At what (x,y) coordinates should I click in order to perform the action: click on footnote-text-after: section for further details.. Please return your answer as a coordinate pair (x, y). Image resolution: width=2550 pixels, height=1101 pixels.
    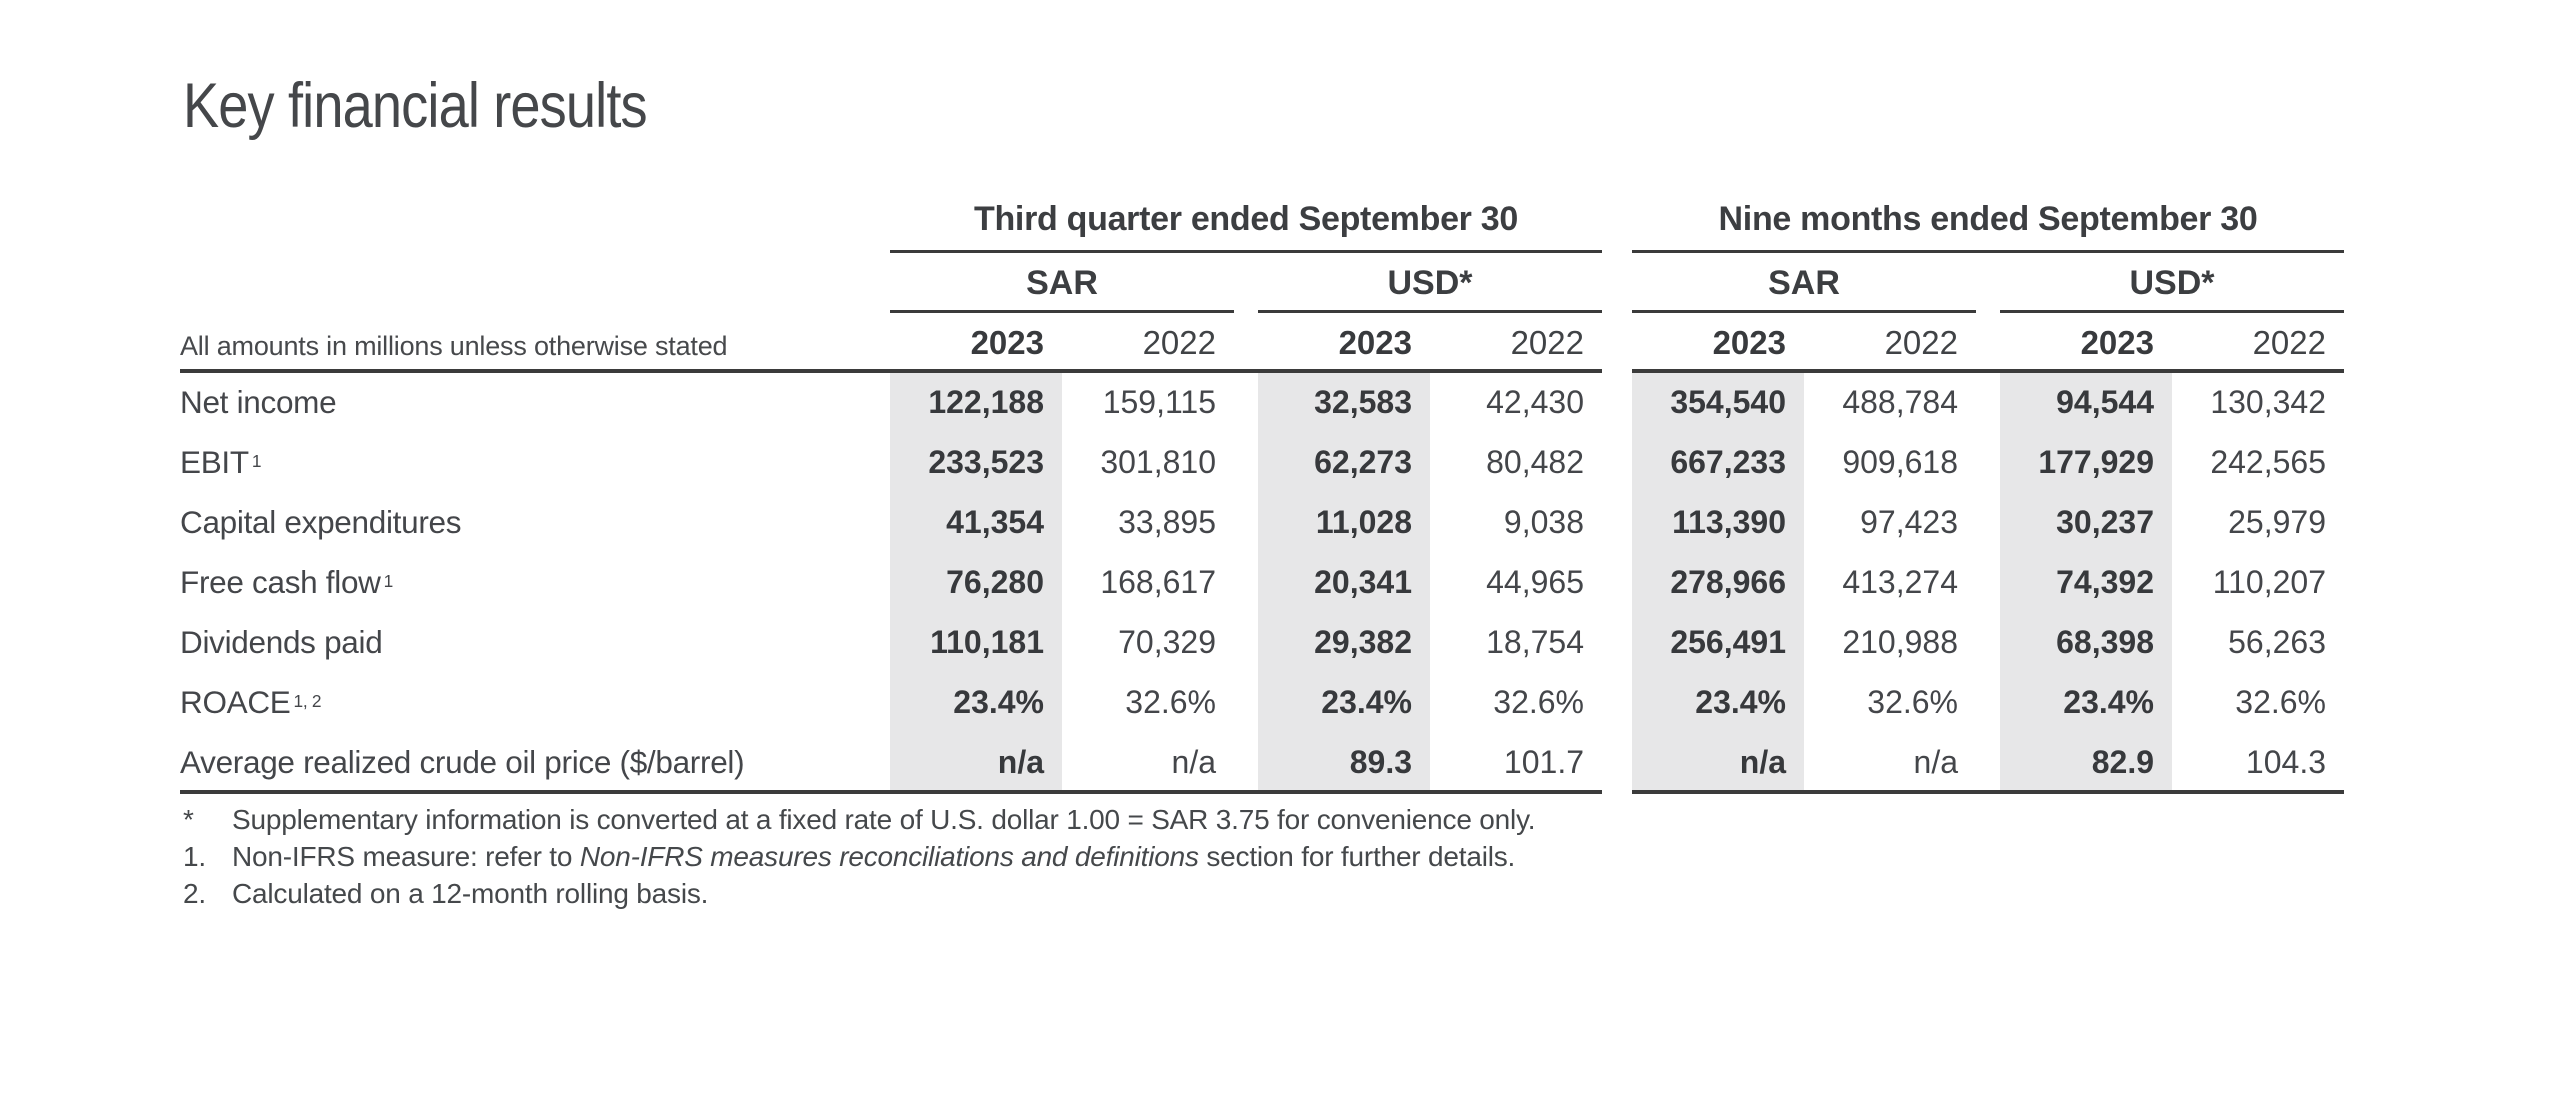
    Looking at the image, I should click on (1357, 856).